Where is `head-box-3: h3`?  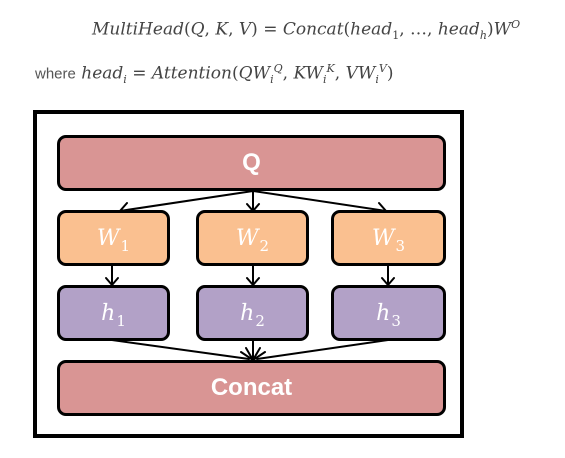 head-box-3: h3 is located at coordinates (388, 313).